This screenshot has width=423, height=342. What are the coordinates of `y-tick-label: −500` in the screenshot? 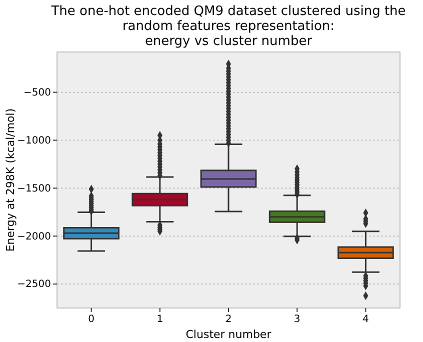 It's located at (37, 92).